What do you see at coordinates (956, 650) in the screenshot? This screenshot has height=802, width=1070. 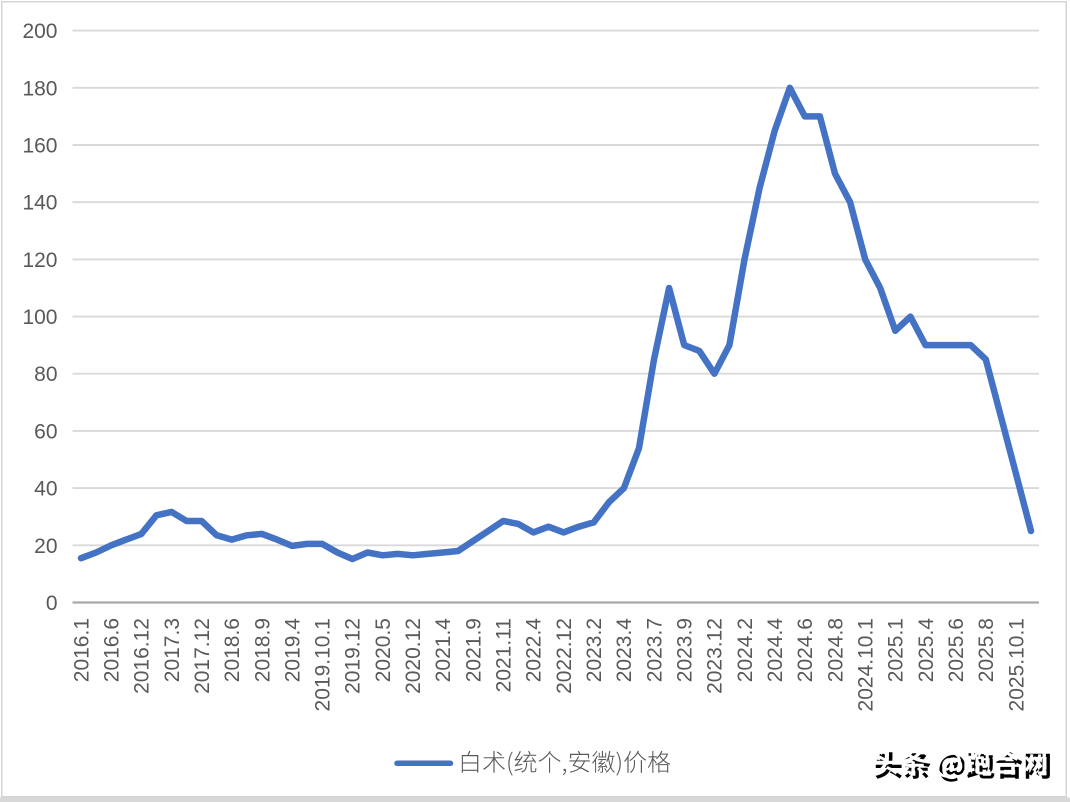 I see `svg-text: 2025.6` at bounding box center [956, 650].